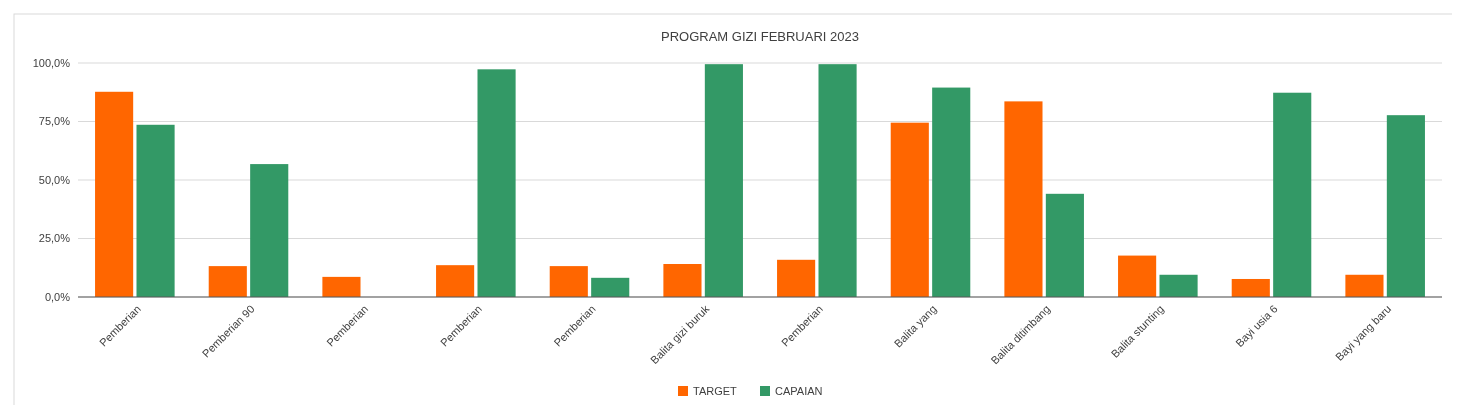 This screenshot has height=413, width=1460. Describe the element at coordinates (799, 390) in the screenshot. I see `legend-label: CAPAIAN` at that location.